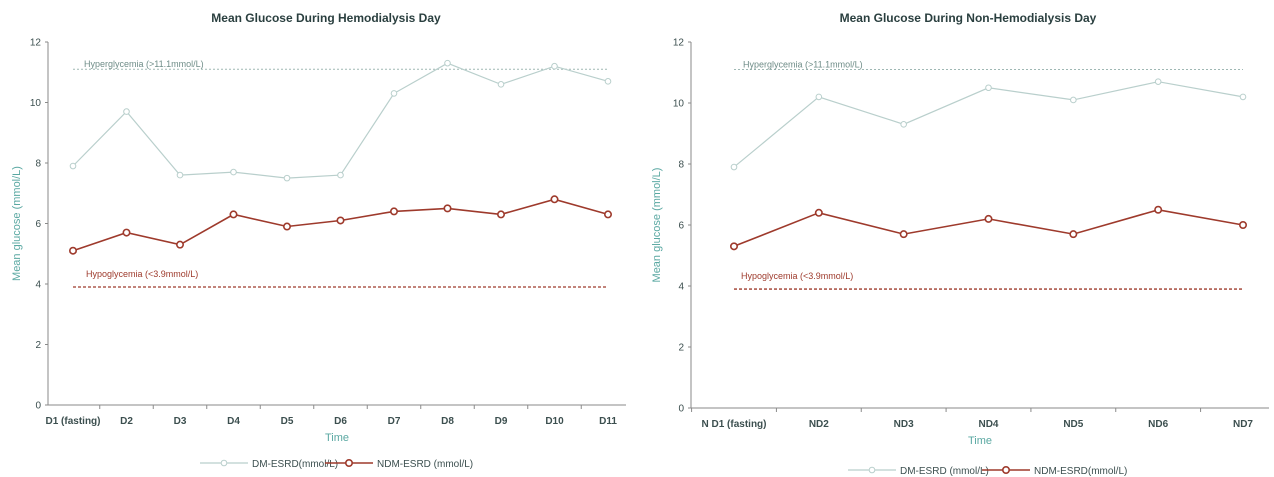 The height and width of the screenshot is (477, 1274). Describe the element at coordinates (608, 421) in the screenshot. I see `x-tick-label: D11` at that location.